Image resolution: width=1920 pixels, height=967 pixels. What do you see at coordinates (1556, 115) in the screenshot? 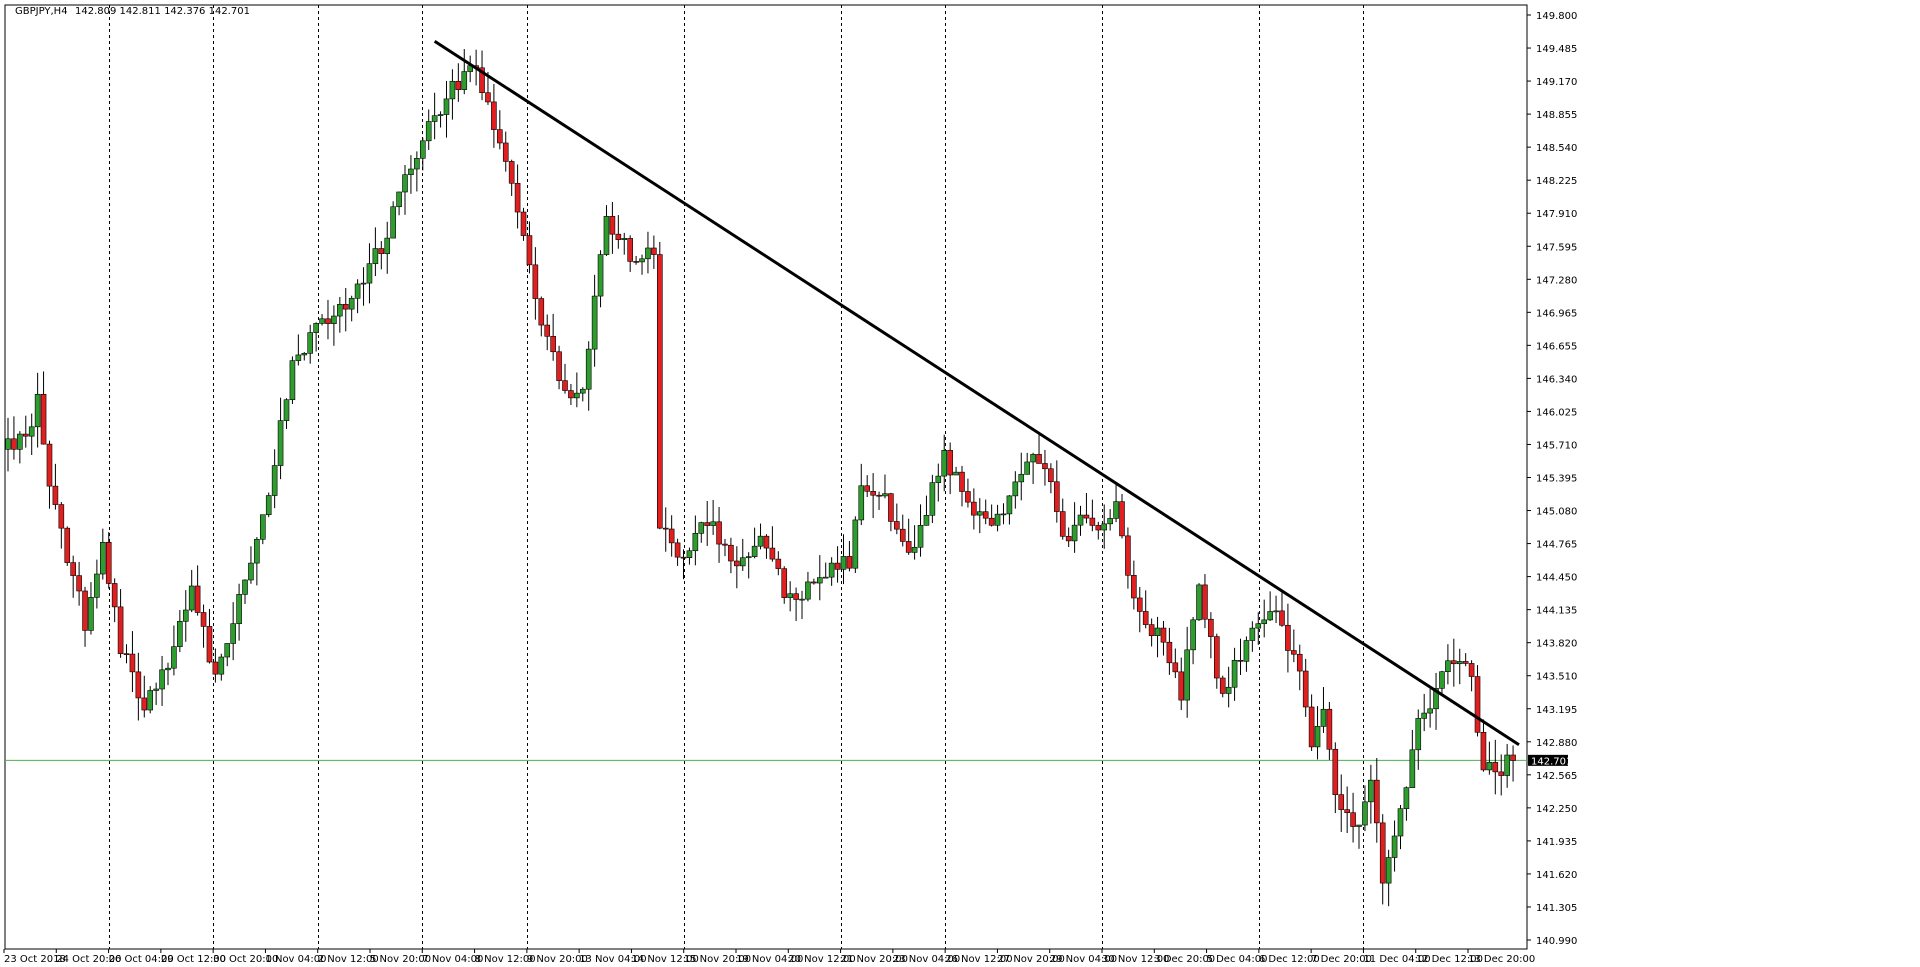
I see `y-tick-label: 148.855` at bounding box center [1556, 115].